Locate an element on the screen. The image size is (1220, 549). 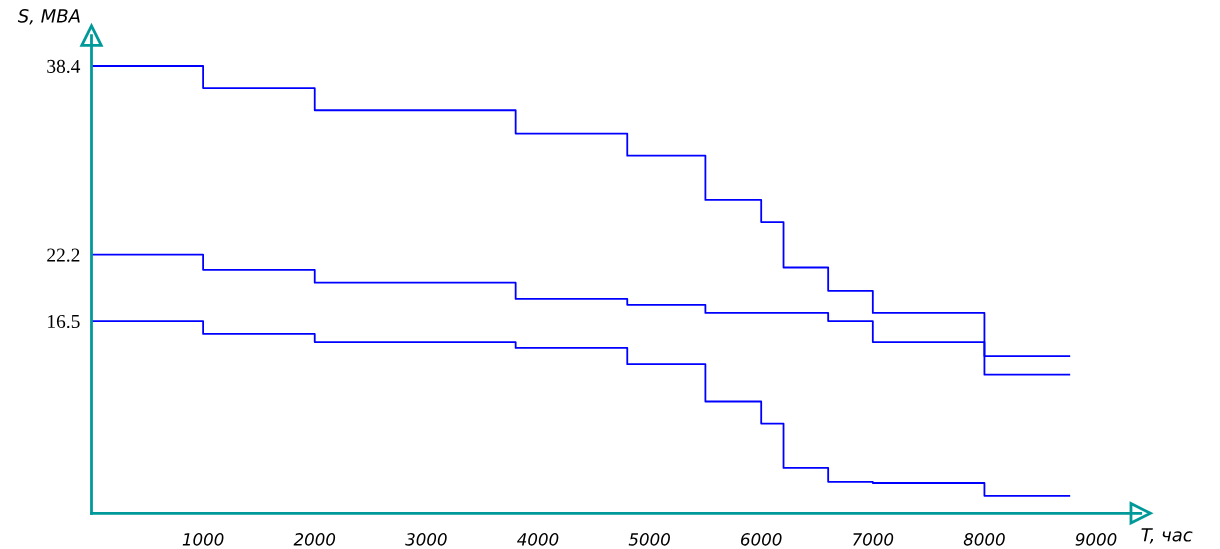
y-tick-label: 16.5 is located at coordinates (64, 321).